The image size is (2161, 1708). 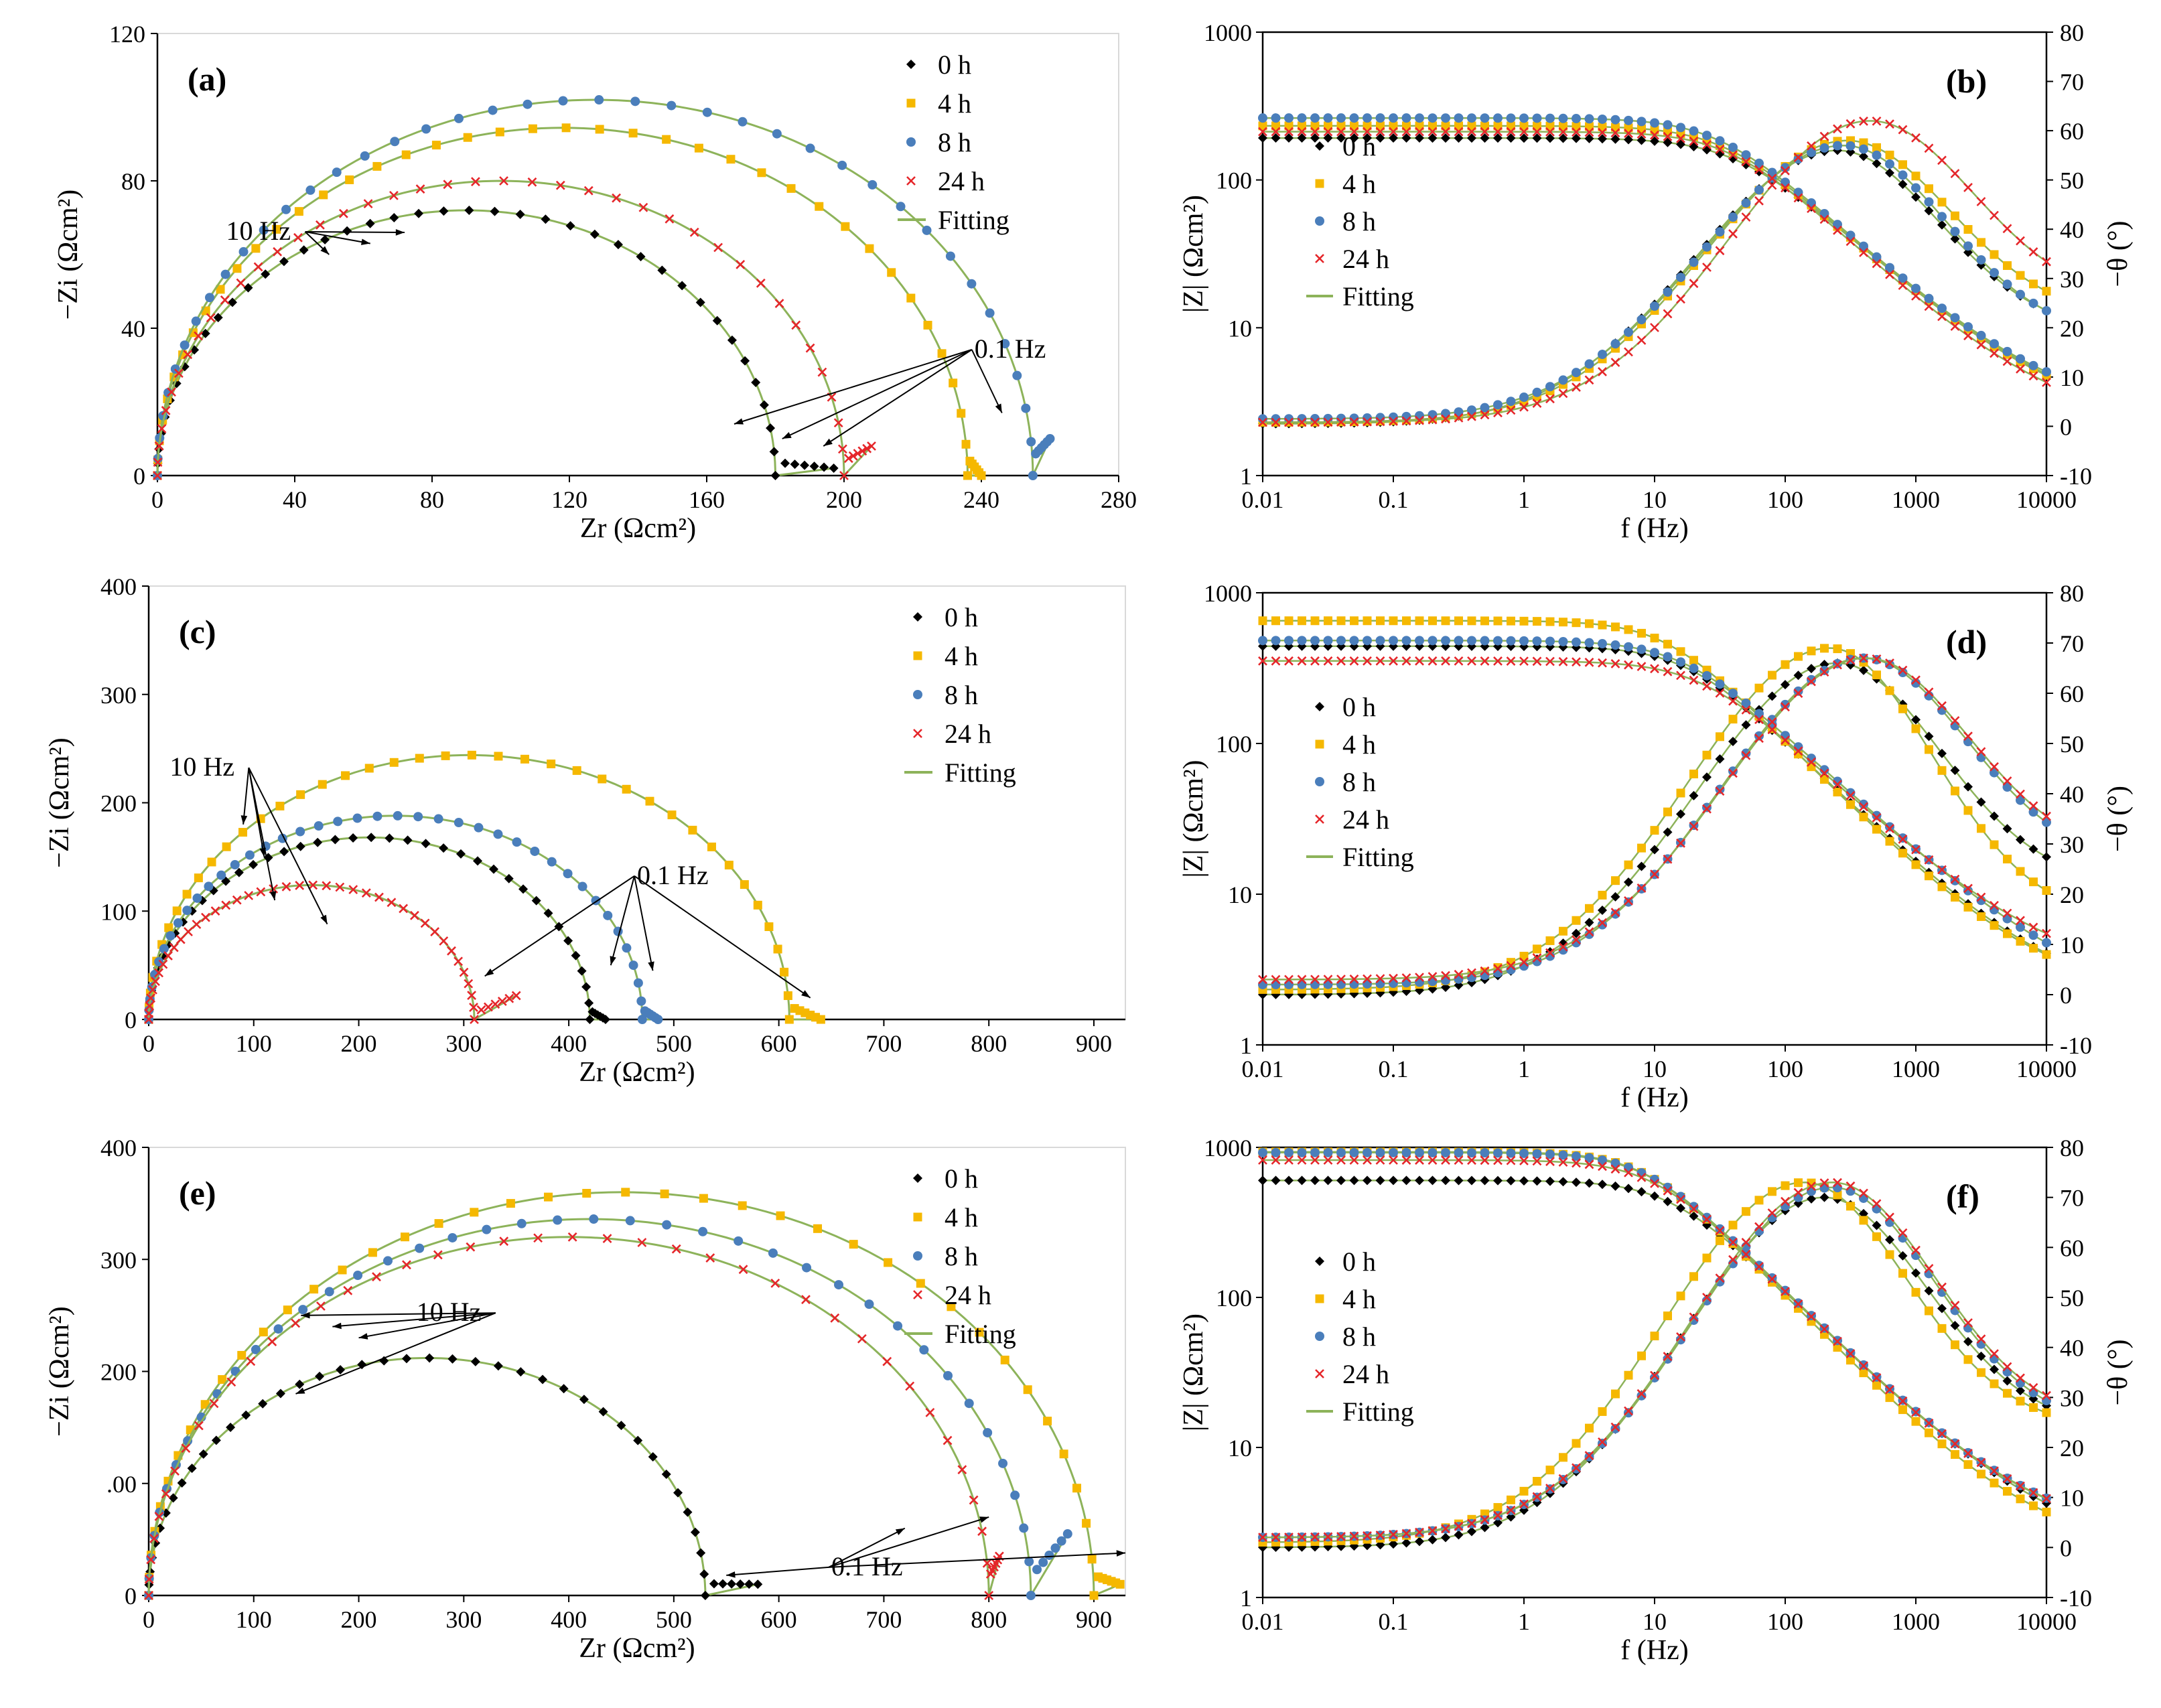 What do you see at coordinates (2072, 694) in the screenshot?
I see `y2-tick-label: 60` at bounding box center [2072, 694].